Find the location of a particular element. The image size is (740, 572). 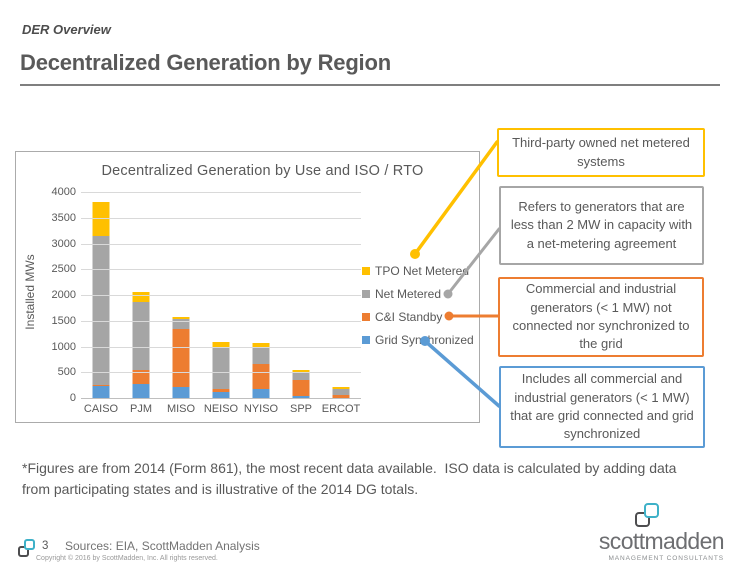

legend-label: TPO Net Metered is located at coordinates (422, 271).